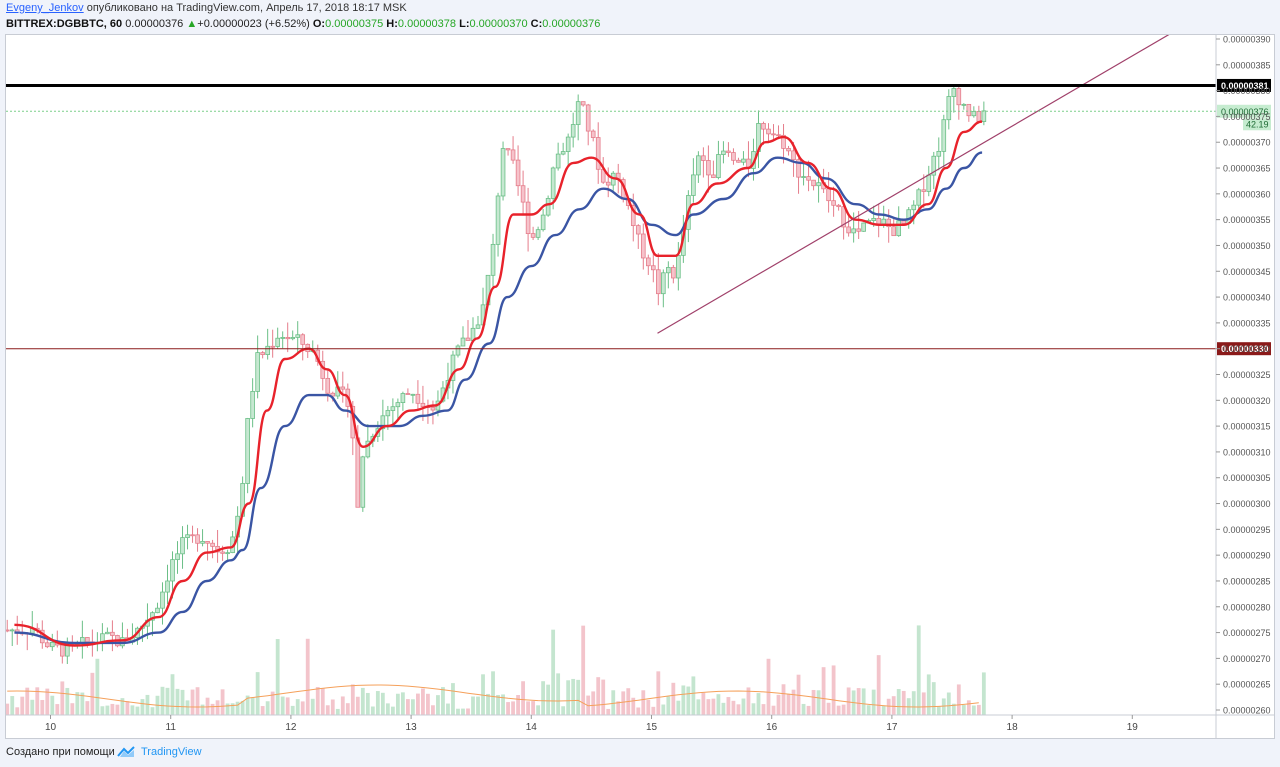 Image resolution: width=1280 pixels, height=767 pixels. Describe the element at coordinates (51, 727) in the screenshot. I see `x-tick-label: 10` at that location.